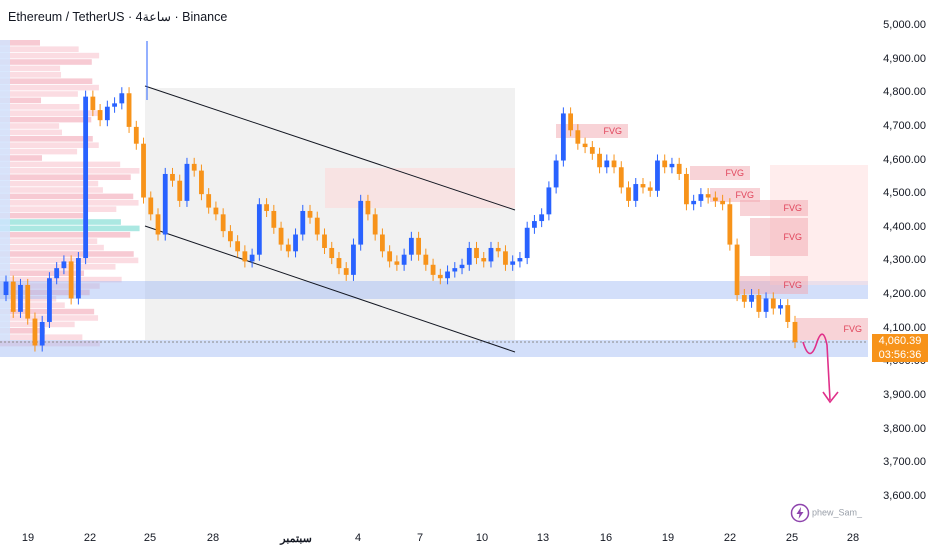  What do you see at coordinates (150, 538) in the screenshot?
I see `x-tick-label: 25` at bounding box center [150, 538].